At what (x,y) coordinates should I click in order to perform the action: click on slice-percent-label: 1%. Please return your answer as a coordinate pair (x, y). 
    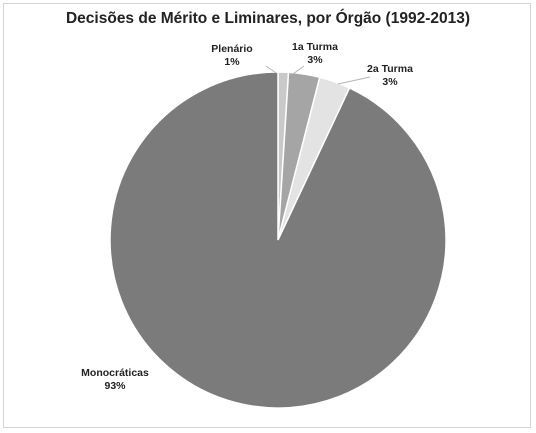
    Looking at the image, I should click on (232, 62).